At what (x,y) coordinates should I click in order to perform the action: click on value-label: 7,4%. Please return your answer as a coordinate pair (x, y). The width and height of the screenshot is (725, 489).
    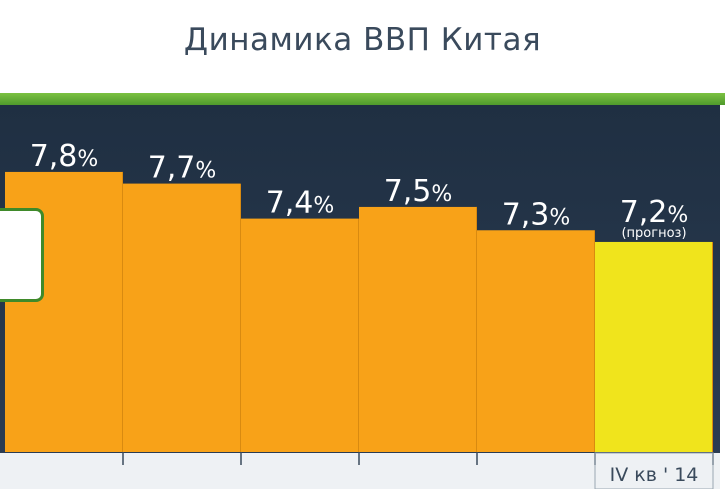
    Looking at the image, I should click on (300, 203).